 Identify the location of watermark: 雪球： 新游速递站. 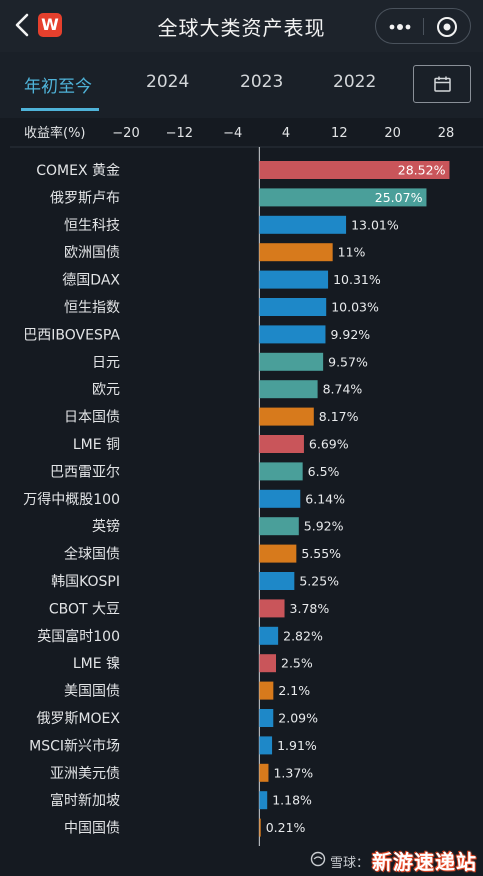
(395, 860).